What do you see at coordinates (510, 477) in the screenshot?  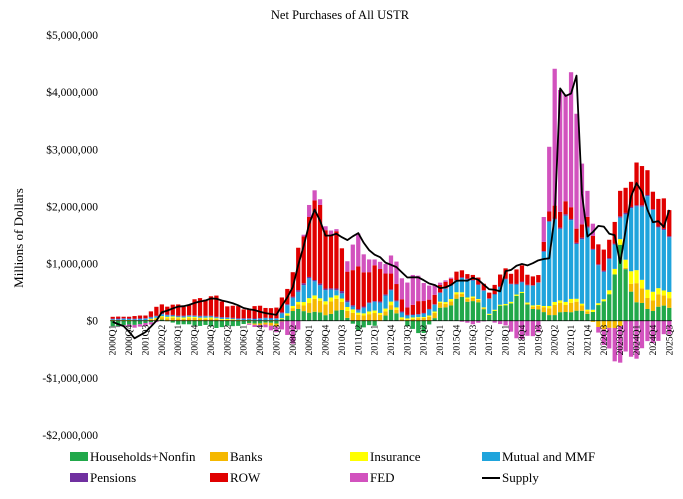 I see `legend-item-supply: Supply` at bounding box center [510, 477].